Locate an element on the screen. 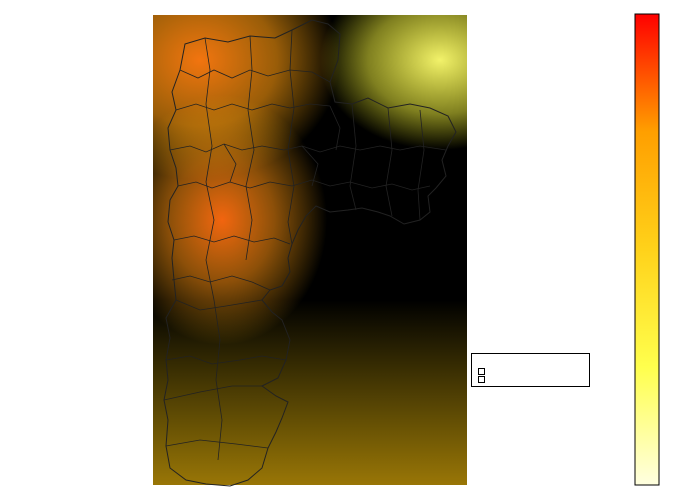 The image size is (700, 500). surface-vila-andrade-hotspot is located at coordinates (240, 220).